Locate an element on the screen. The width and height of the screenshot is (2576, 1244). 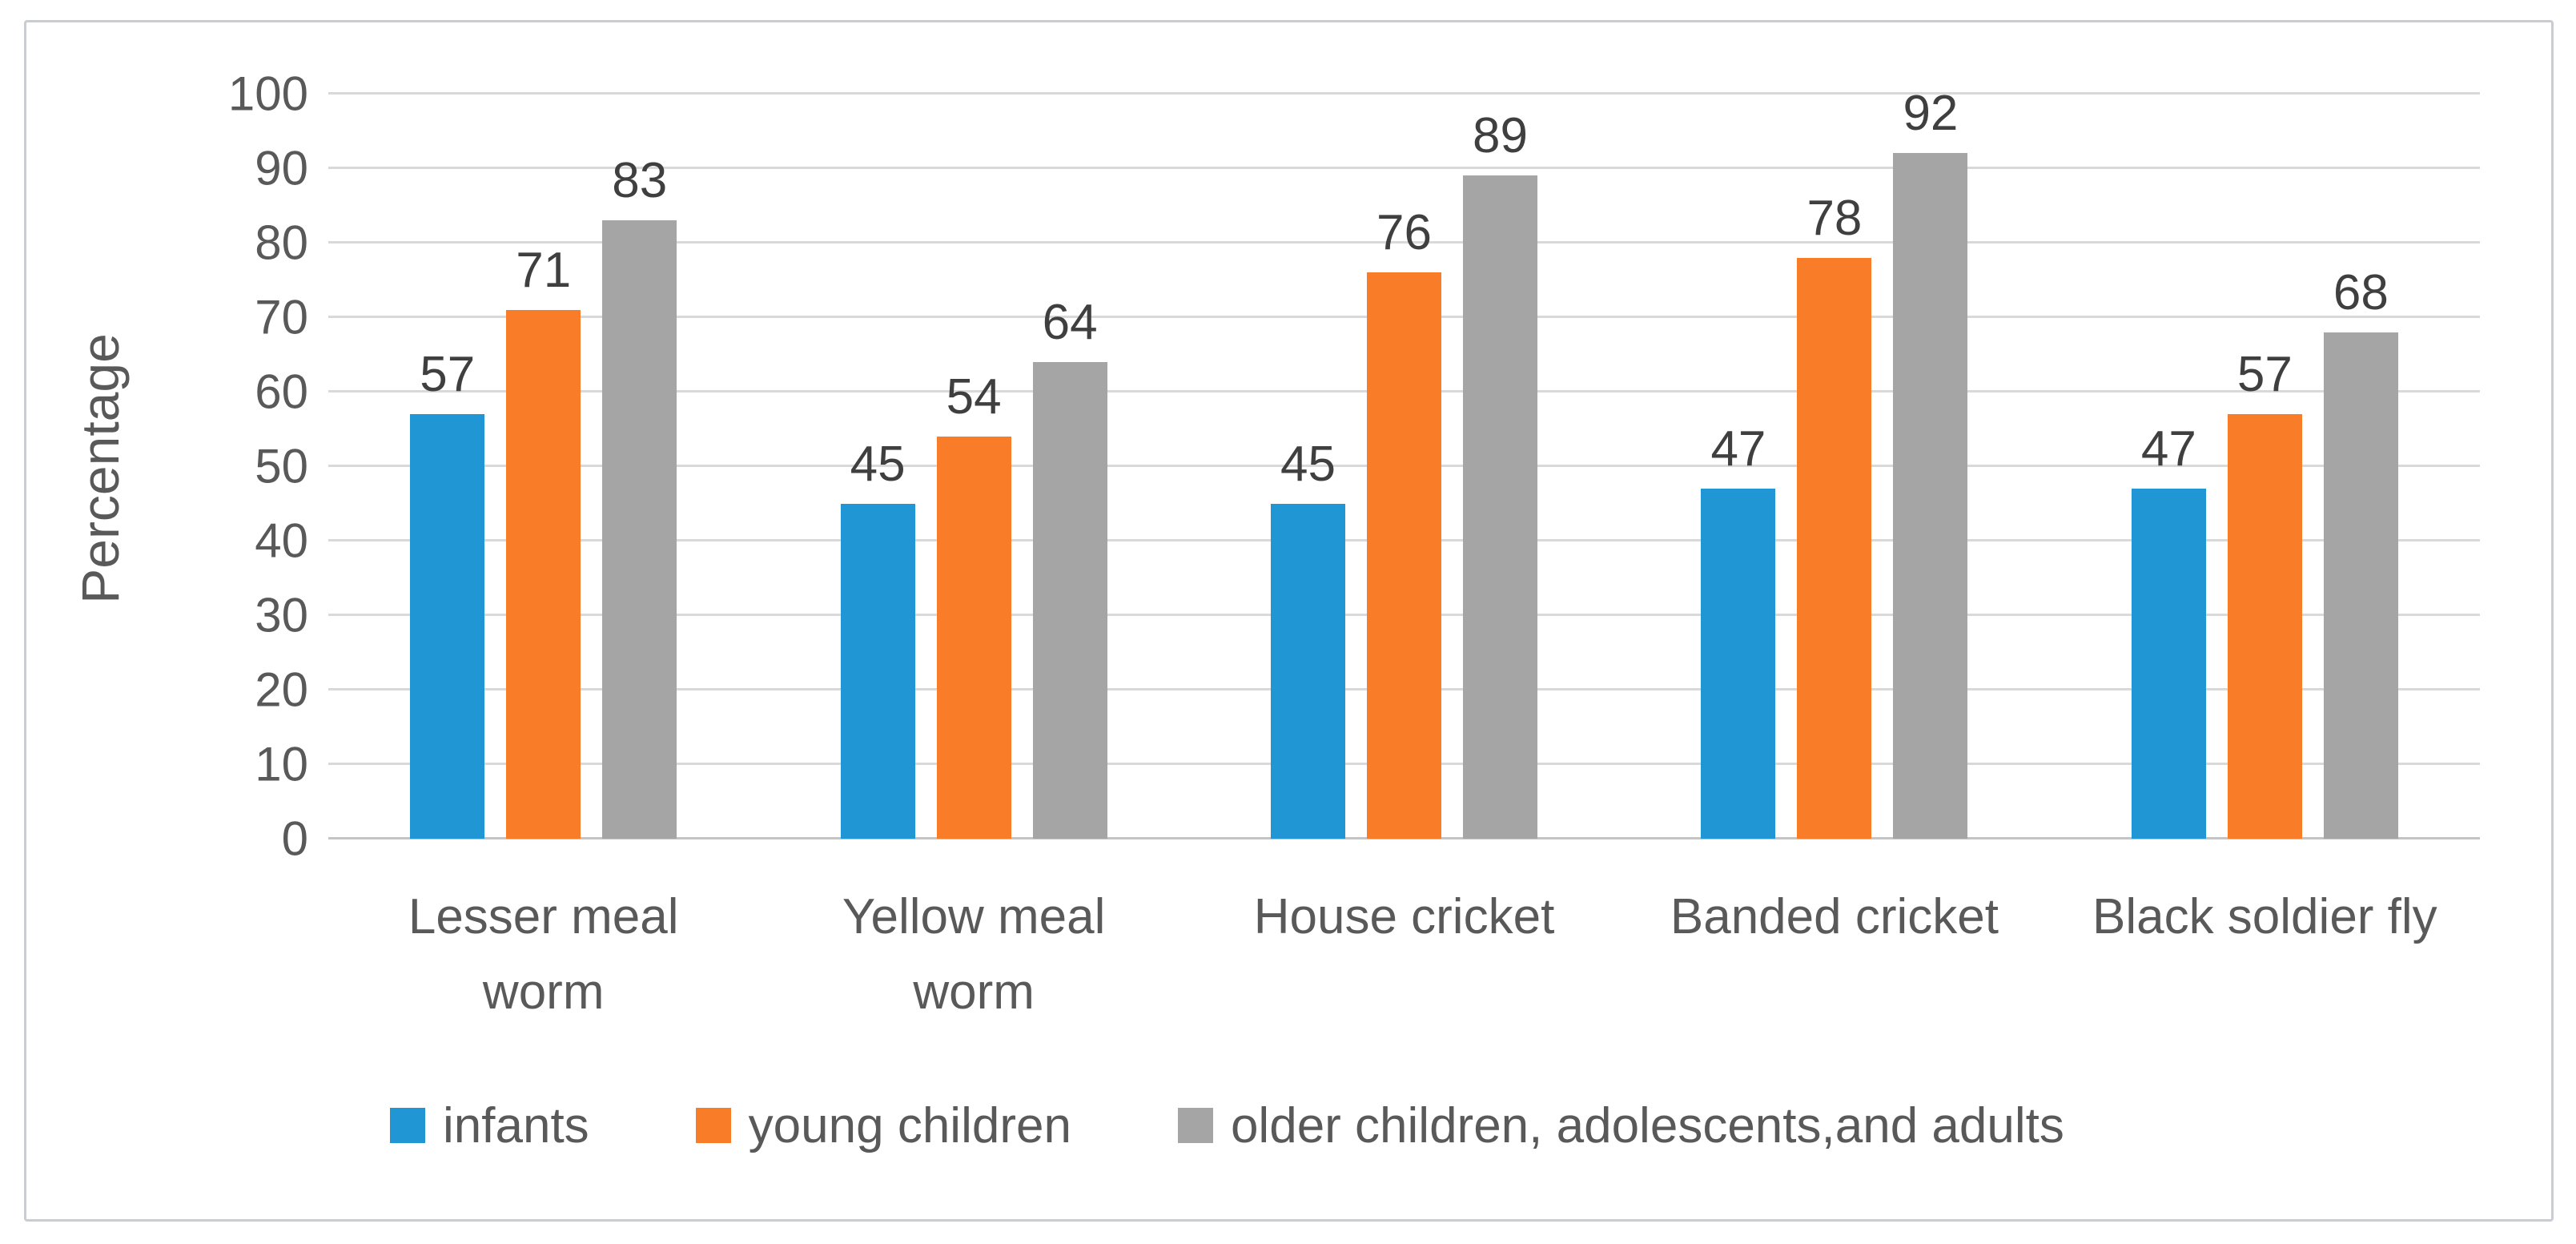
legend-label: infants is located at coordinates (516, 1125).